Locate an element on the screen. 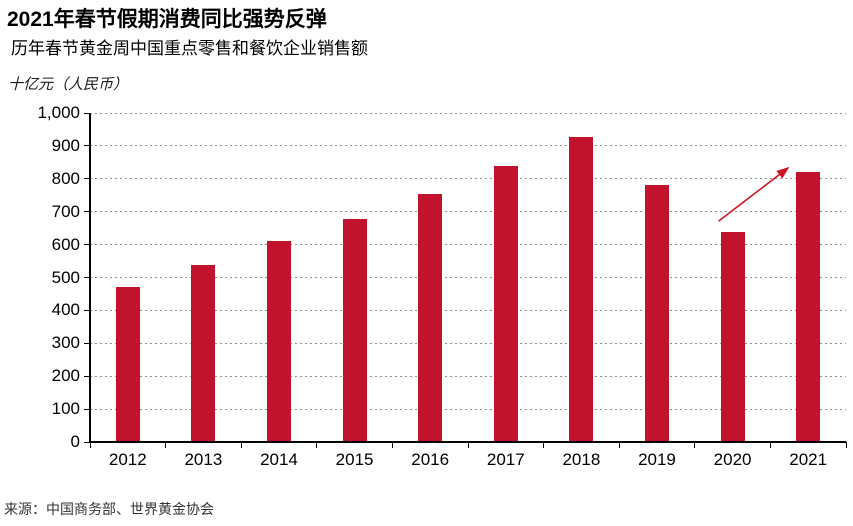 The height and width of the screenshot is (526, 853). gridline-1,000 is located at coordinates (468, 113).